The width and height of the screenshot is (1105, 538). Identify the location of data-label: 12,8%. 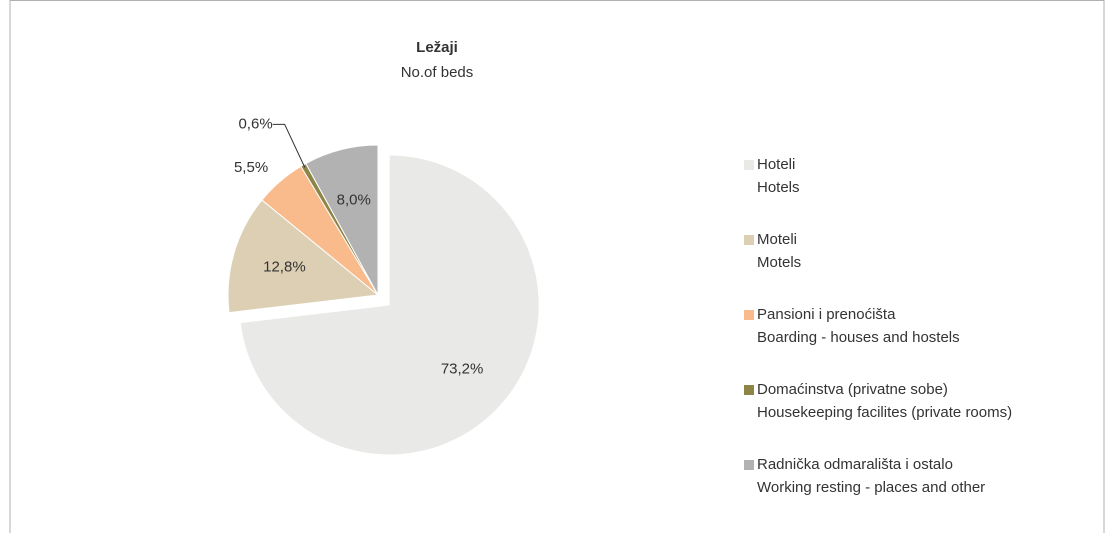
(284, 267).